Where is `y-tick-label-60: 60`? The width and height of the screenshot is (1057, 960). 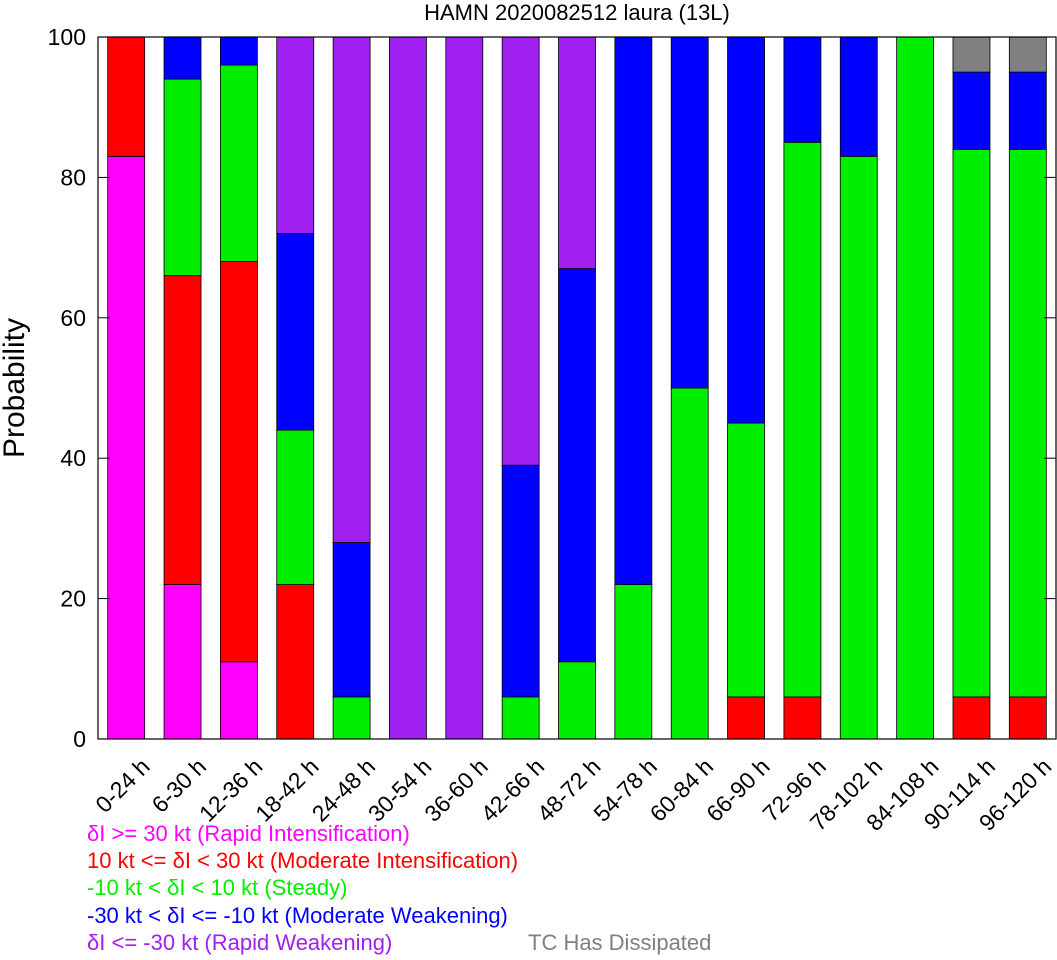 y-tick-label-60: 60 is located at coordinates (73, 318).